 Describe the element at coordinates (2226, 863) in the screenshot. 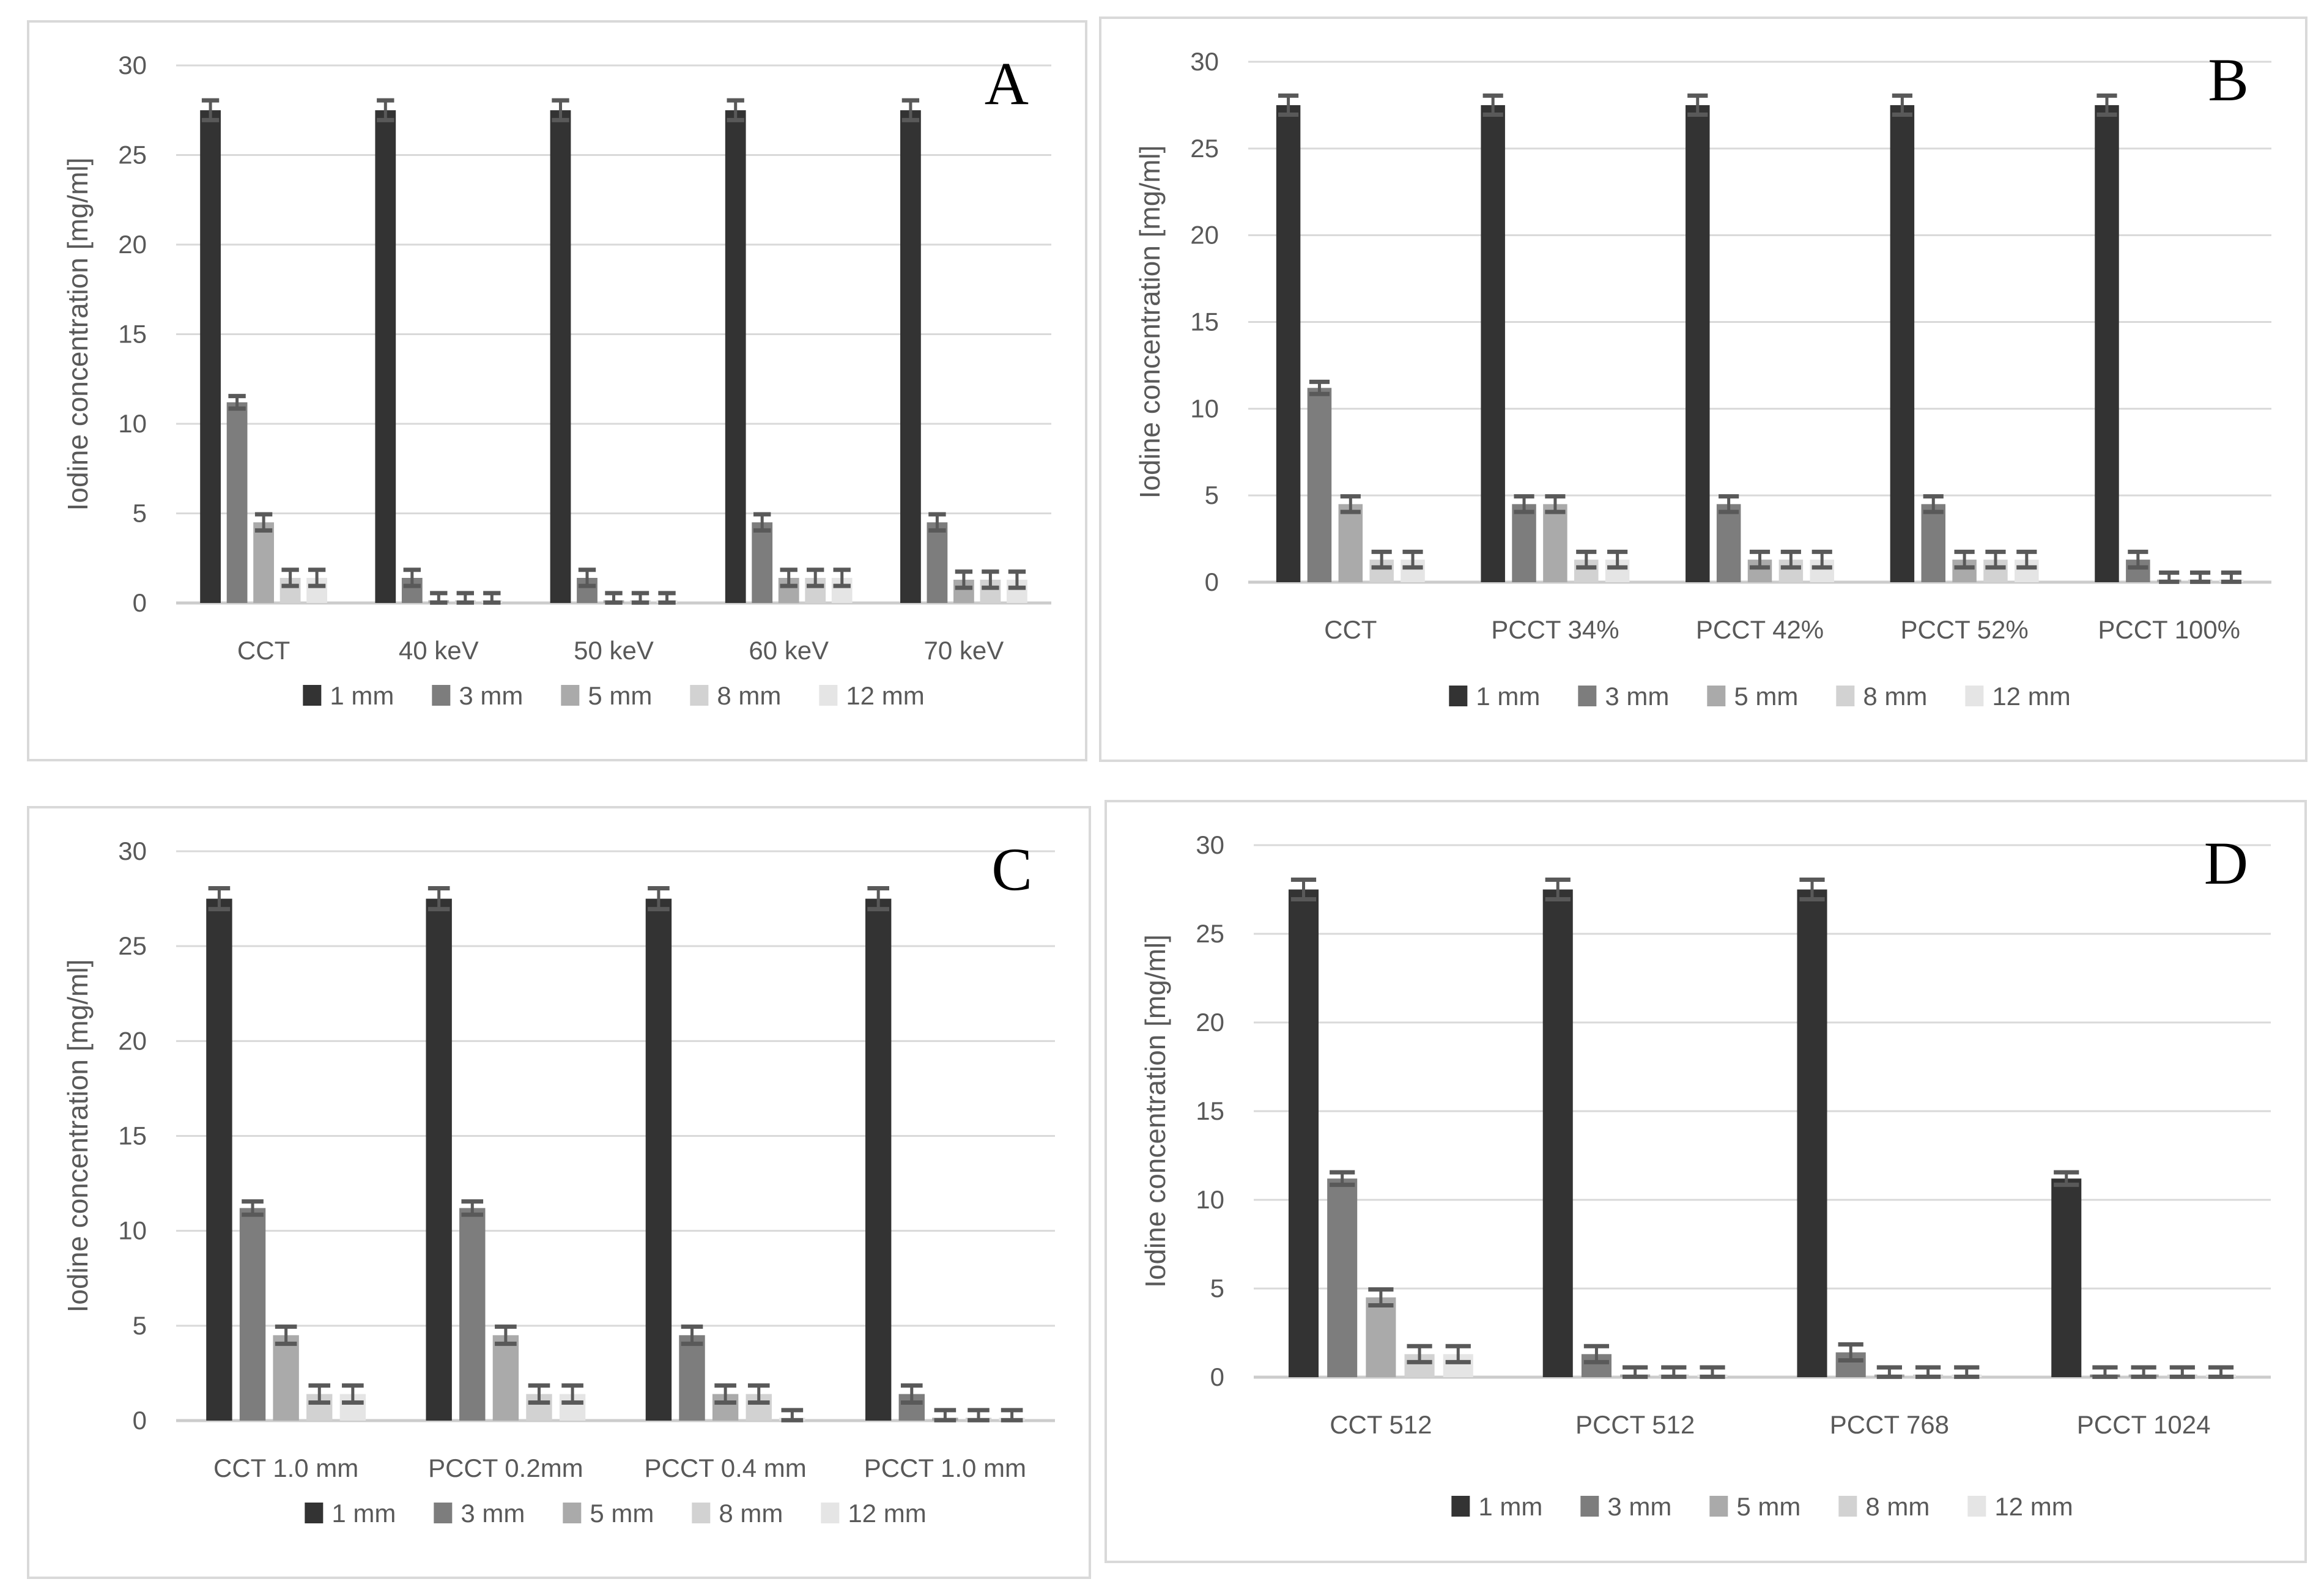

I see `panel-letter-d: D` at that location.